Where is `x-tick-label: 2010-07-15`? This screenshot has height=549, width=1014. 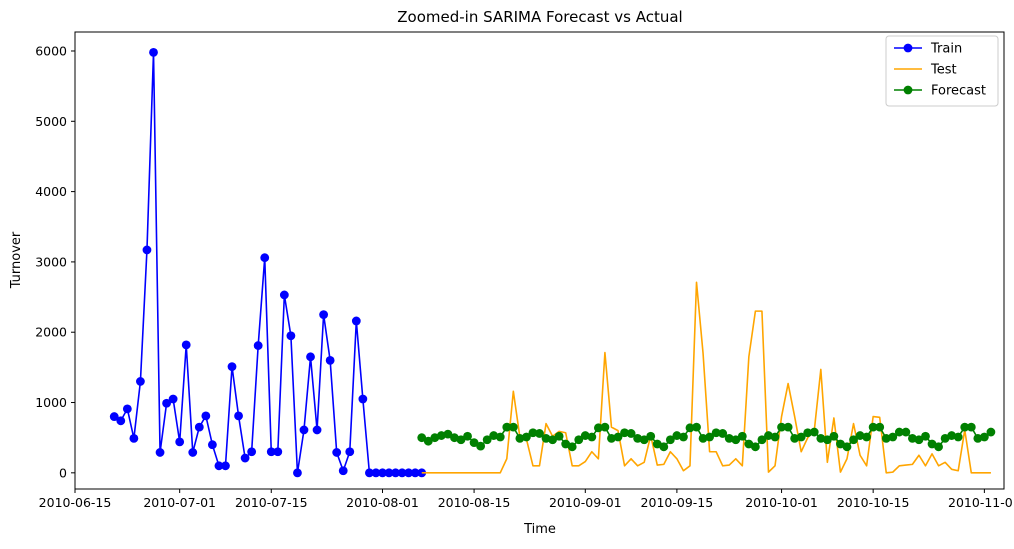
x-tick-label: 2010-07-15 is located at coordinates (271, 502).